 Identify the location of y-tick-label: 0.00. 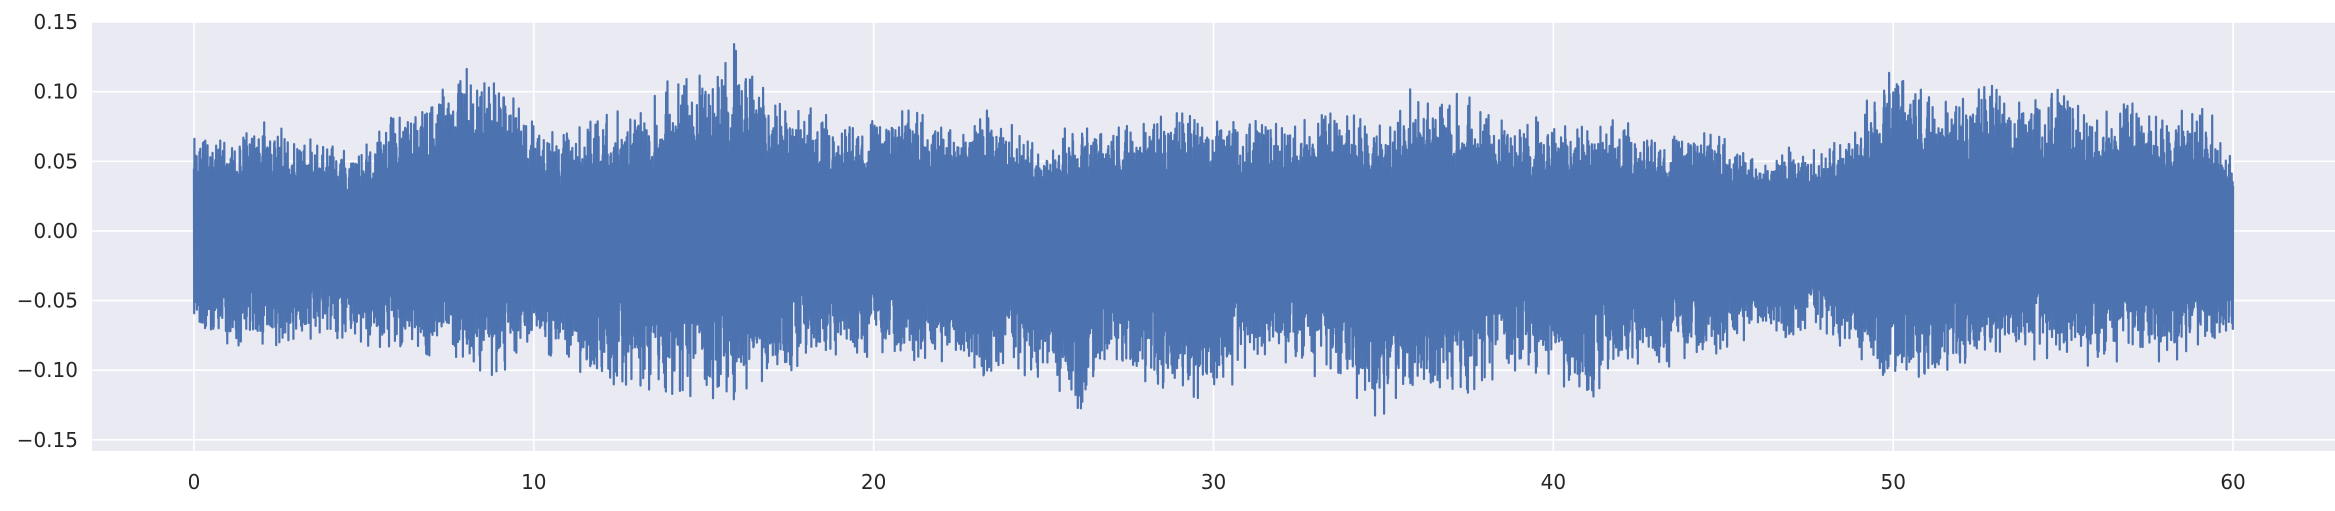
(55, 231).